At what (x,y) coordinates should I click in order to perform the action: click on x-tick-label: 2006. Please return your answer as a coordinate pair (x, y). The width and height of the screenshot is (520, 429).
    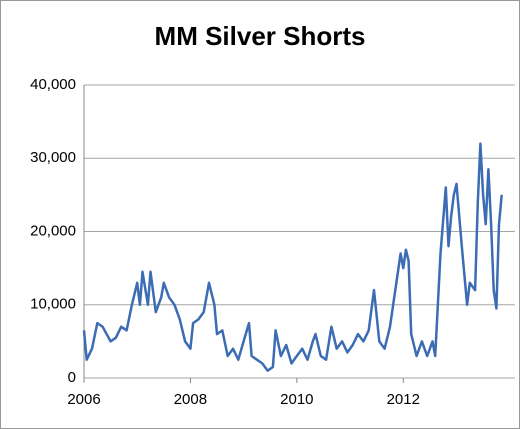
    Looking at the image, I should click on (83, 399).